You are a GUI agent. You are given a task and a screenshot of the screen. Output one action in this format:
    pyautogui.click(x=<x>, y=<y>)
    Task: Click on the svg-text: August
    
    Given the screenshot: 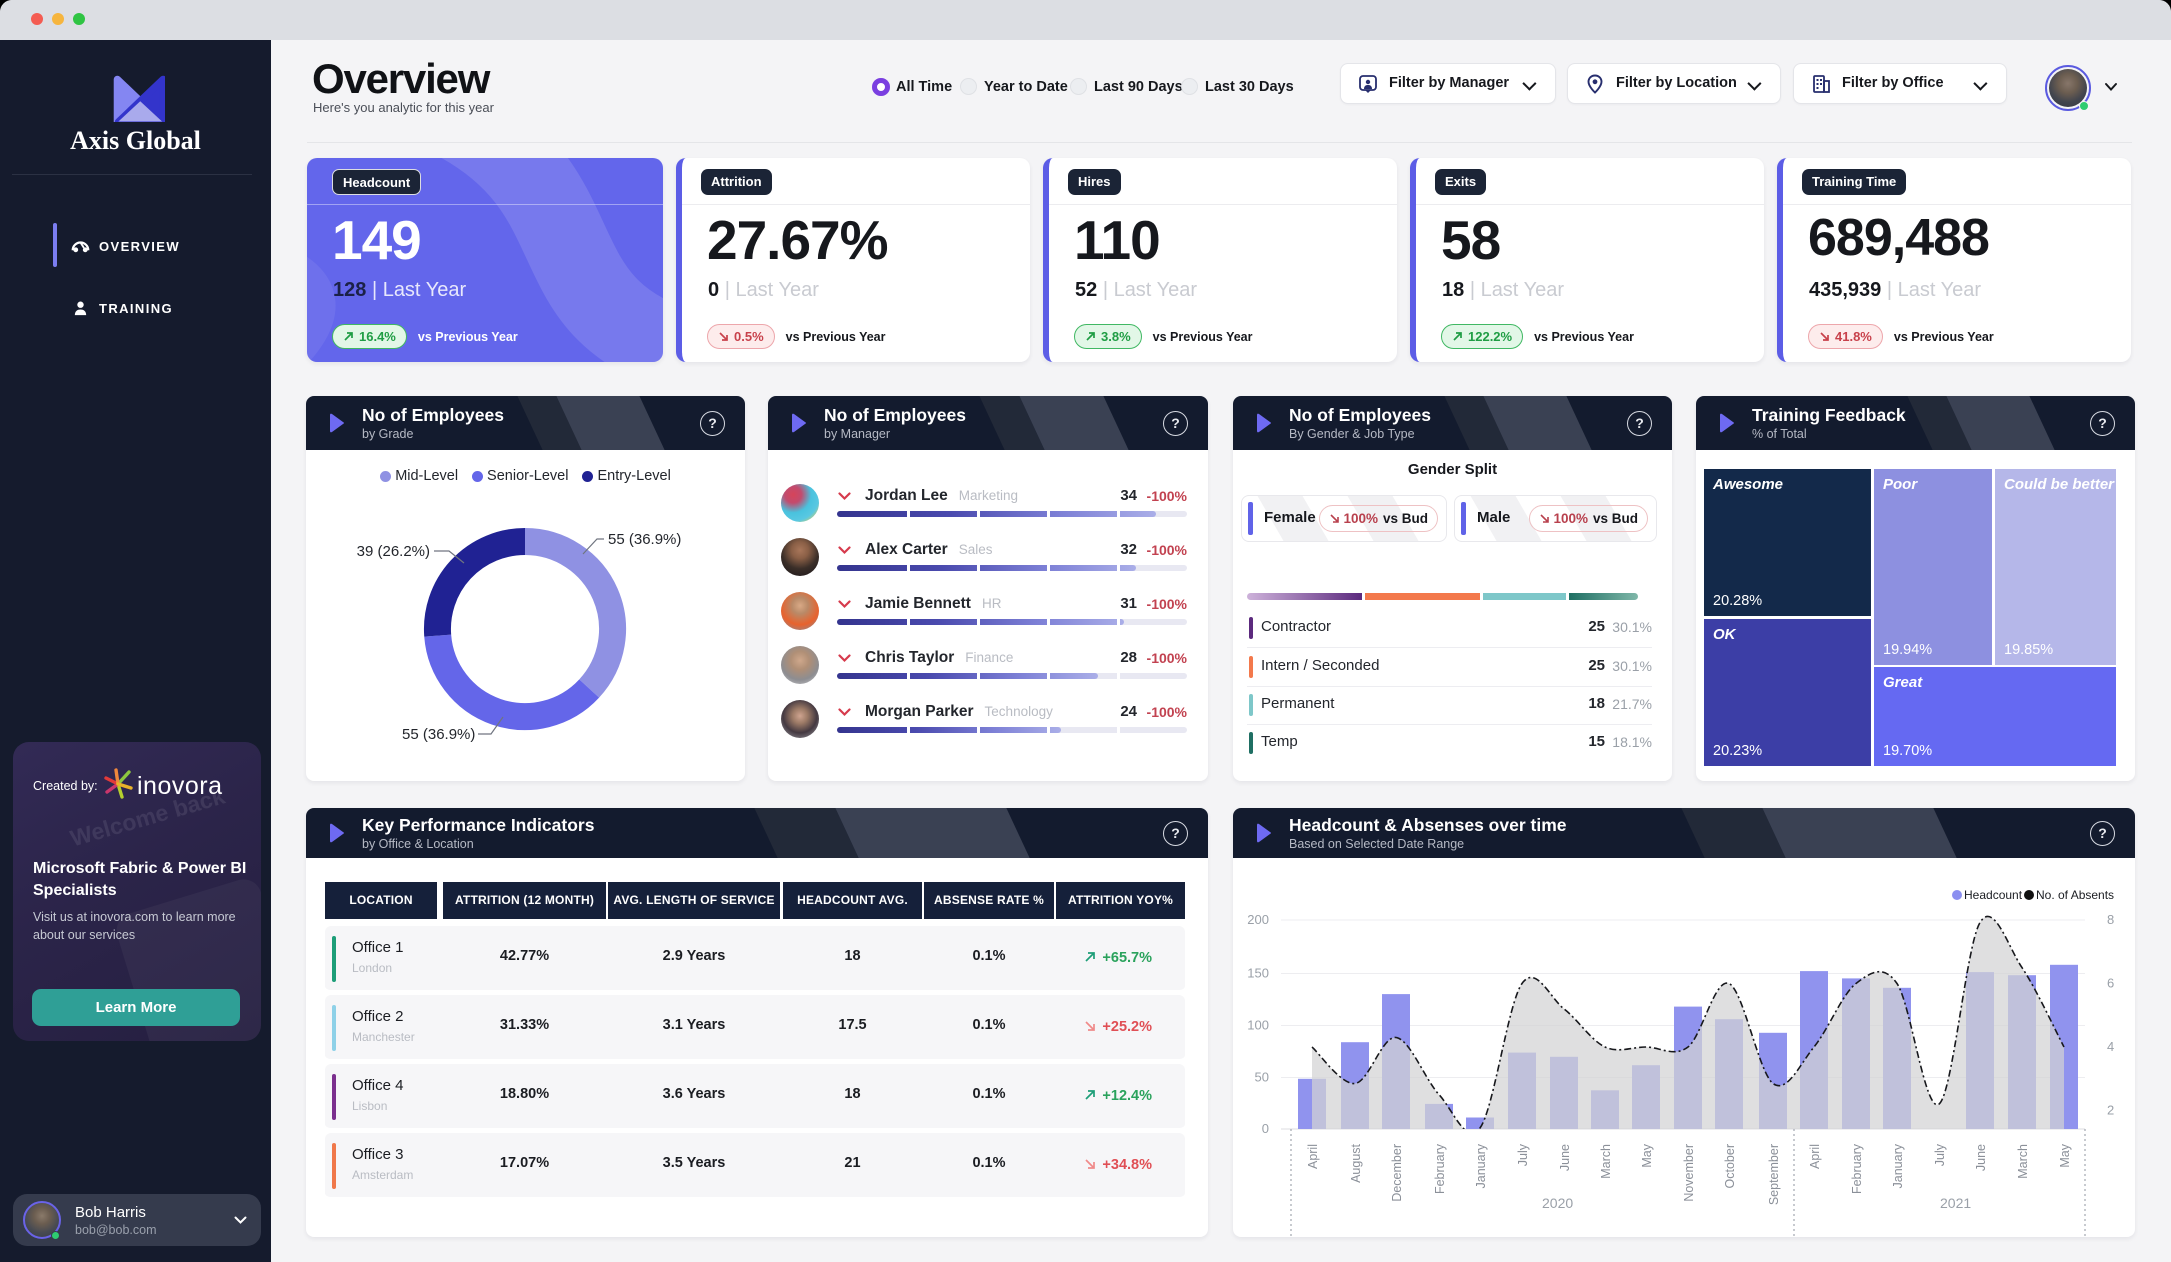 What is the action you would take?
    pyautogui.click(x=1356, y=1162)
    